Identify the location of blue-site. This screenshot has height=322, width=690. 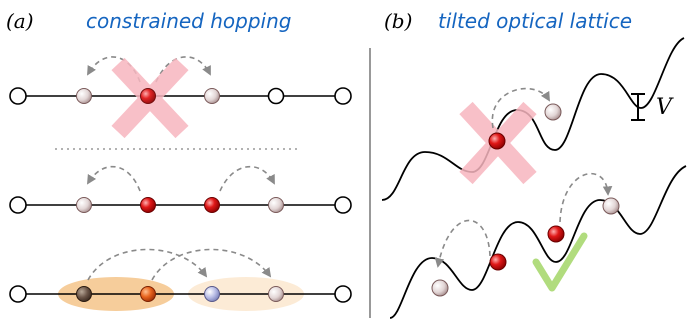
(212, 294).